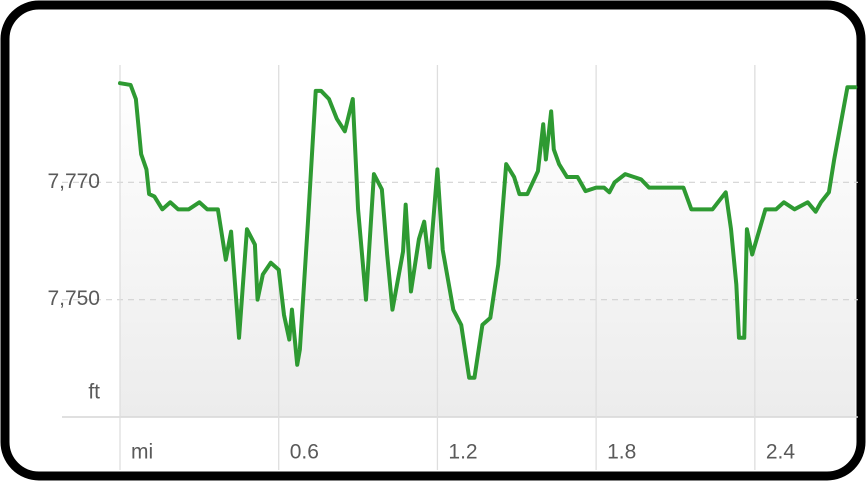 Image resolution: width=866 pixels, height=481 pixels. I want to click on x-tick-label: 2.4, so click(781, 452).